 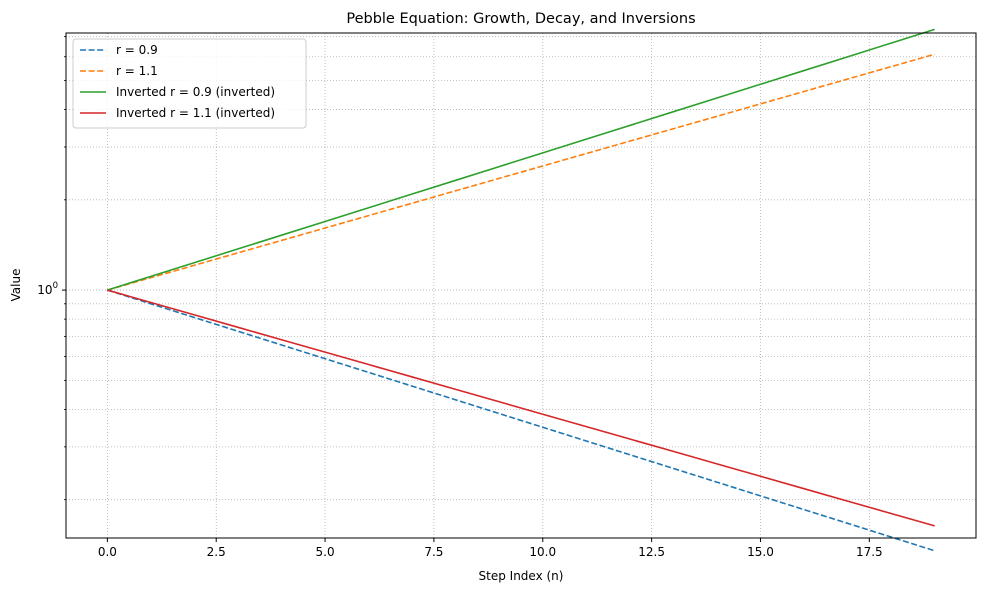 I want to click on x-tick-label: 7.5, so click(x=433, y=552).